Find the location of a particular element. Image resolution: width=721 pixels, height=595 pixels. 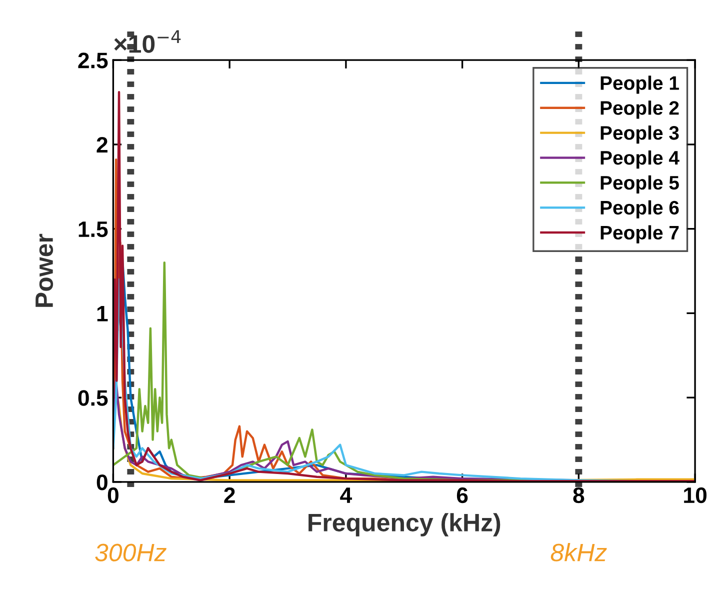

x-tick-label: 2 is located at coordinates (229, 495).